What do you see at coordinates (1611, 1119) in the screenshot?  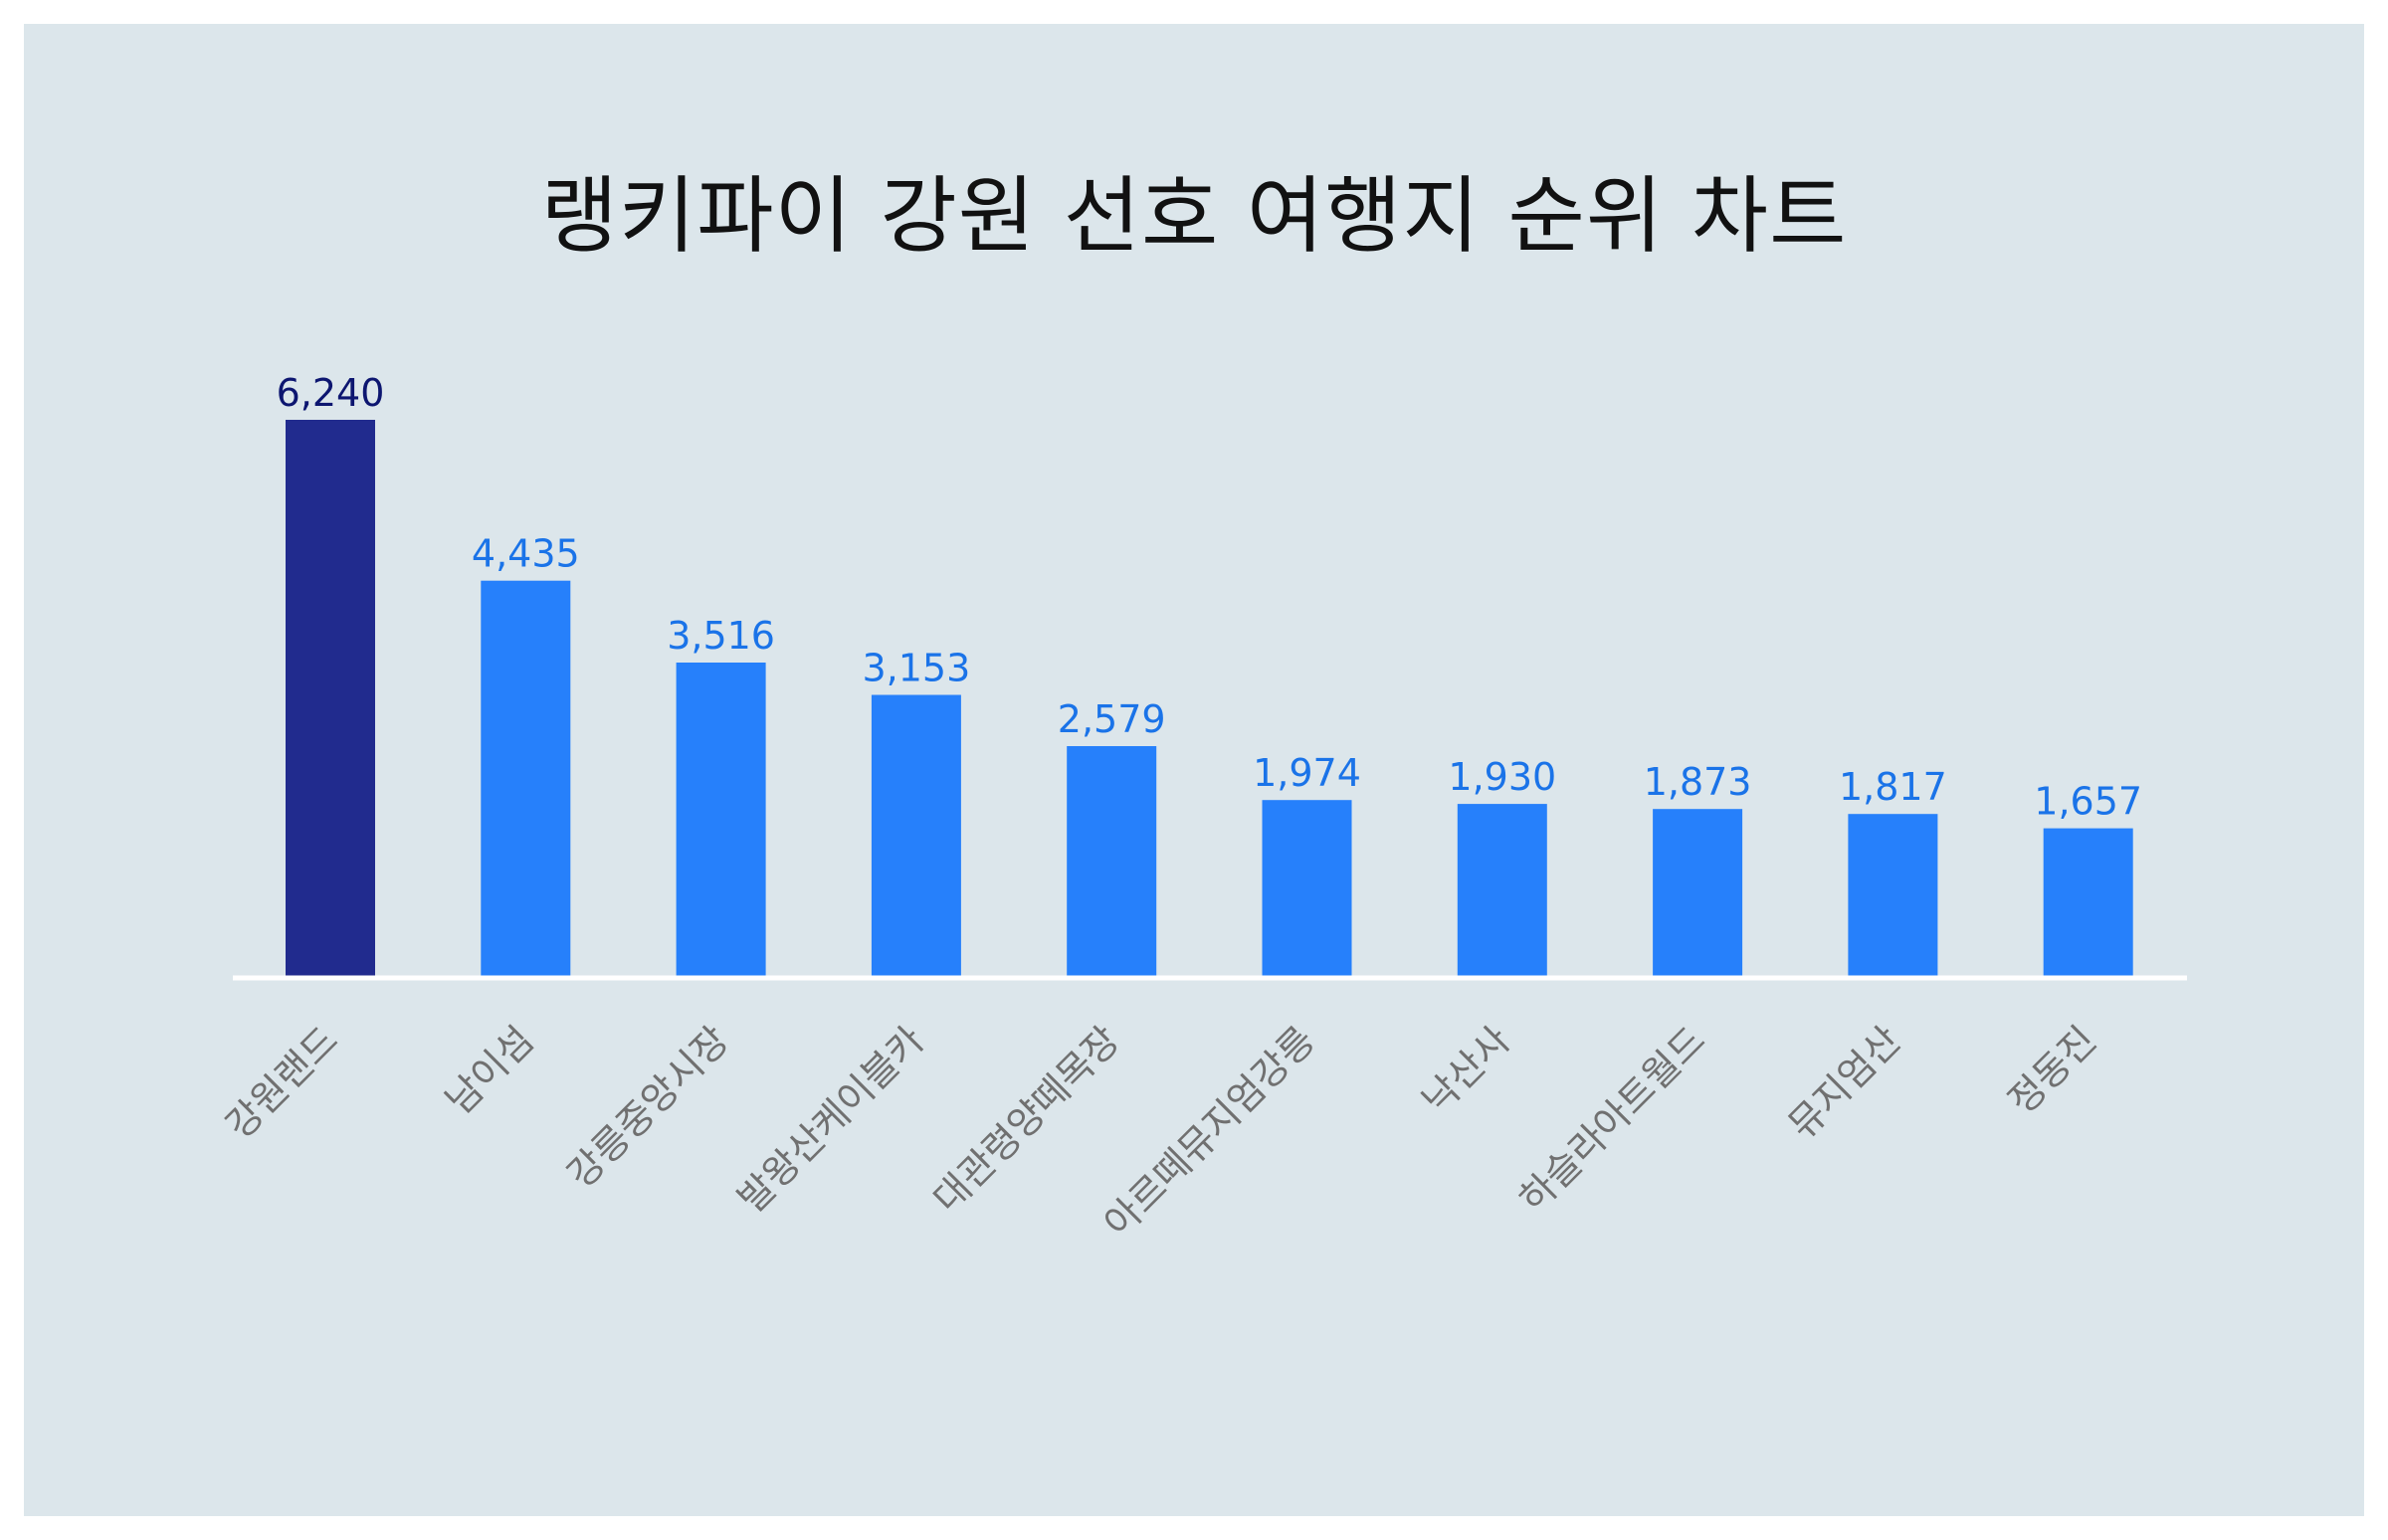 I see `category-label-8: 하슬라아트월드` at bounding box center [1611, 1119].